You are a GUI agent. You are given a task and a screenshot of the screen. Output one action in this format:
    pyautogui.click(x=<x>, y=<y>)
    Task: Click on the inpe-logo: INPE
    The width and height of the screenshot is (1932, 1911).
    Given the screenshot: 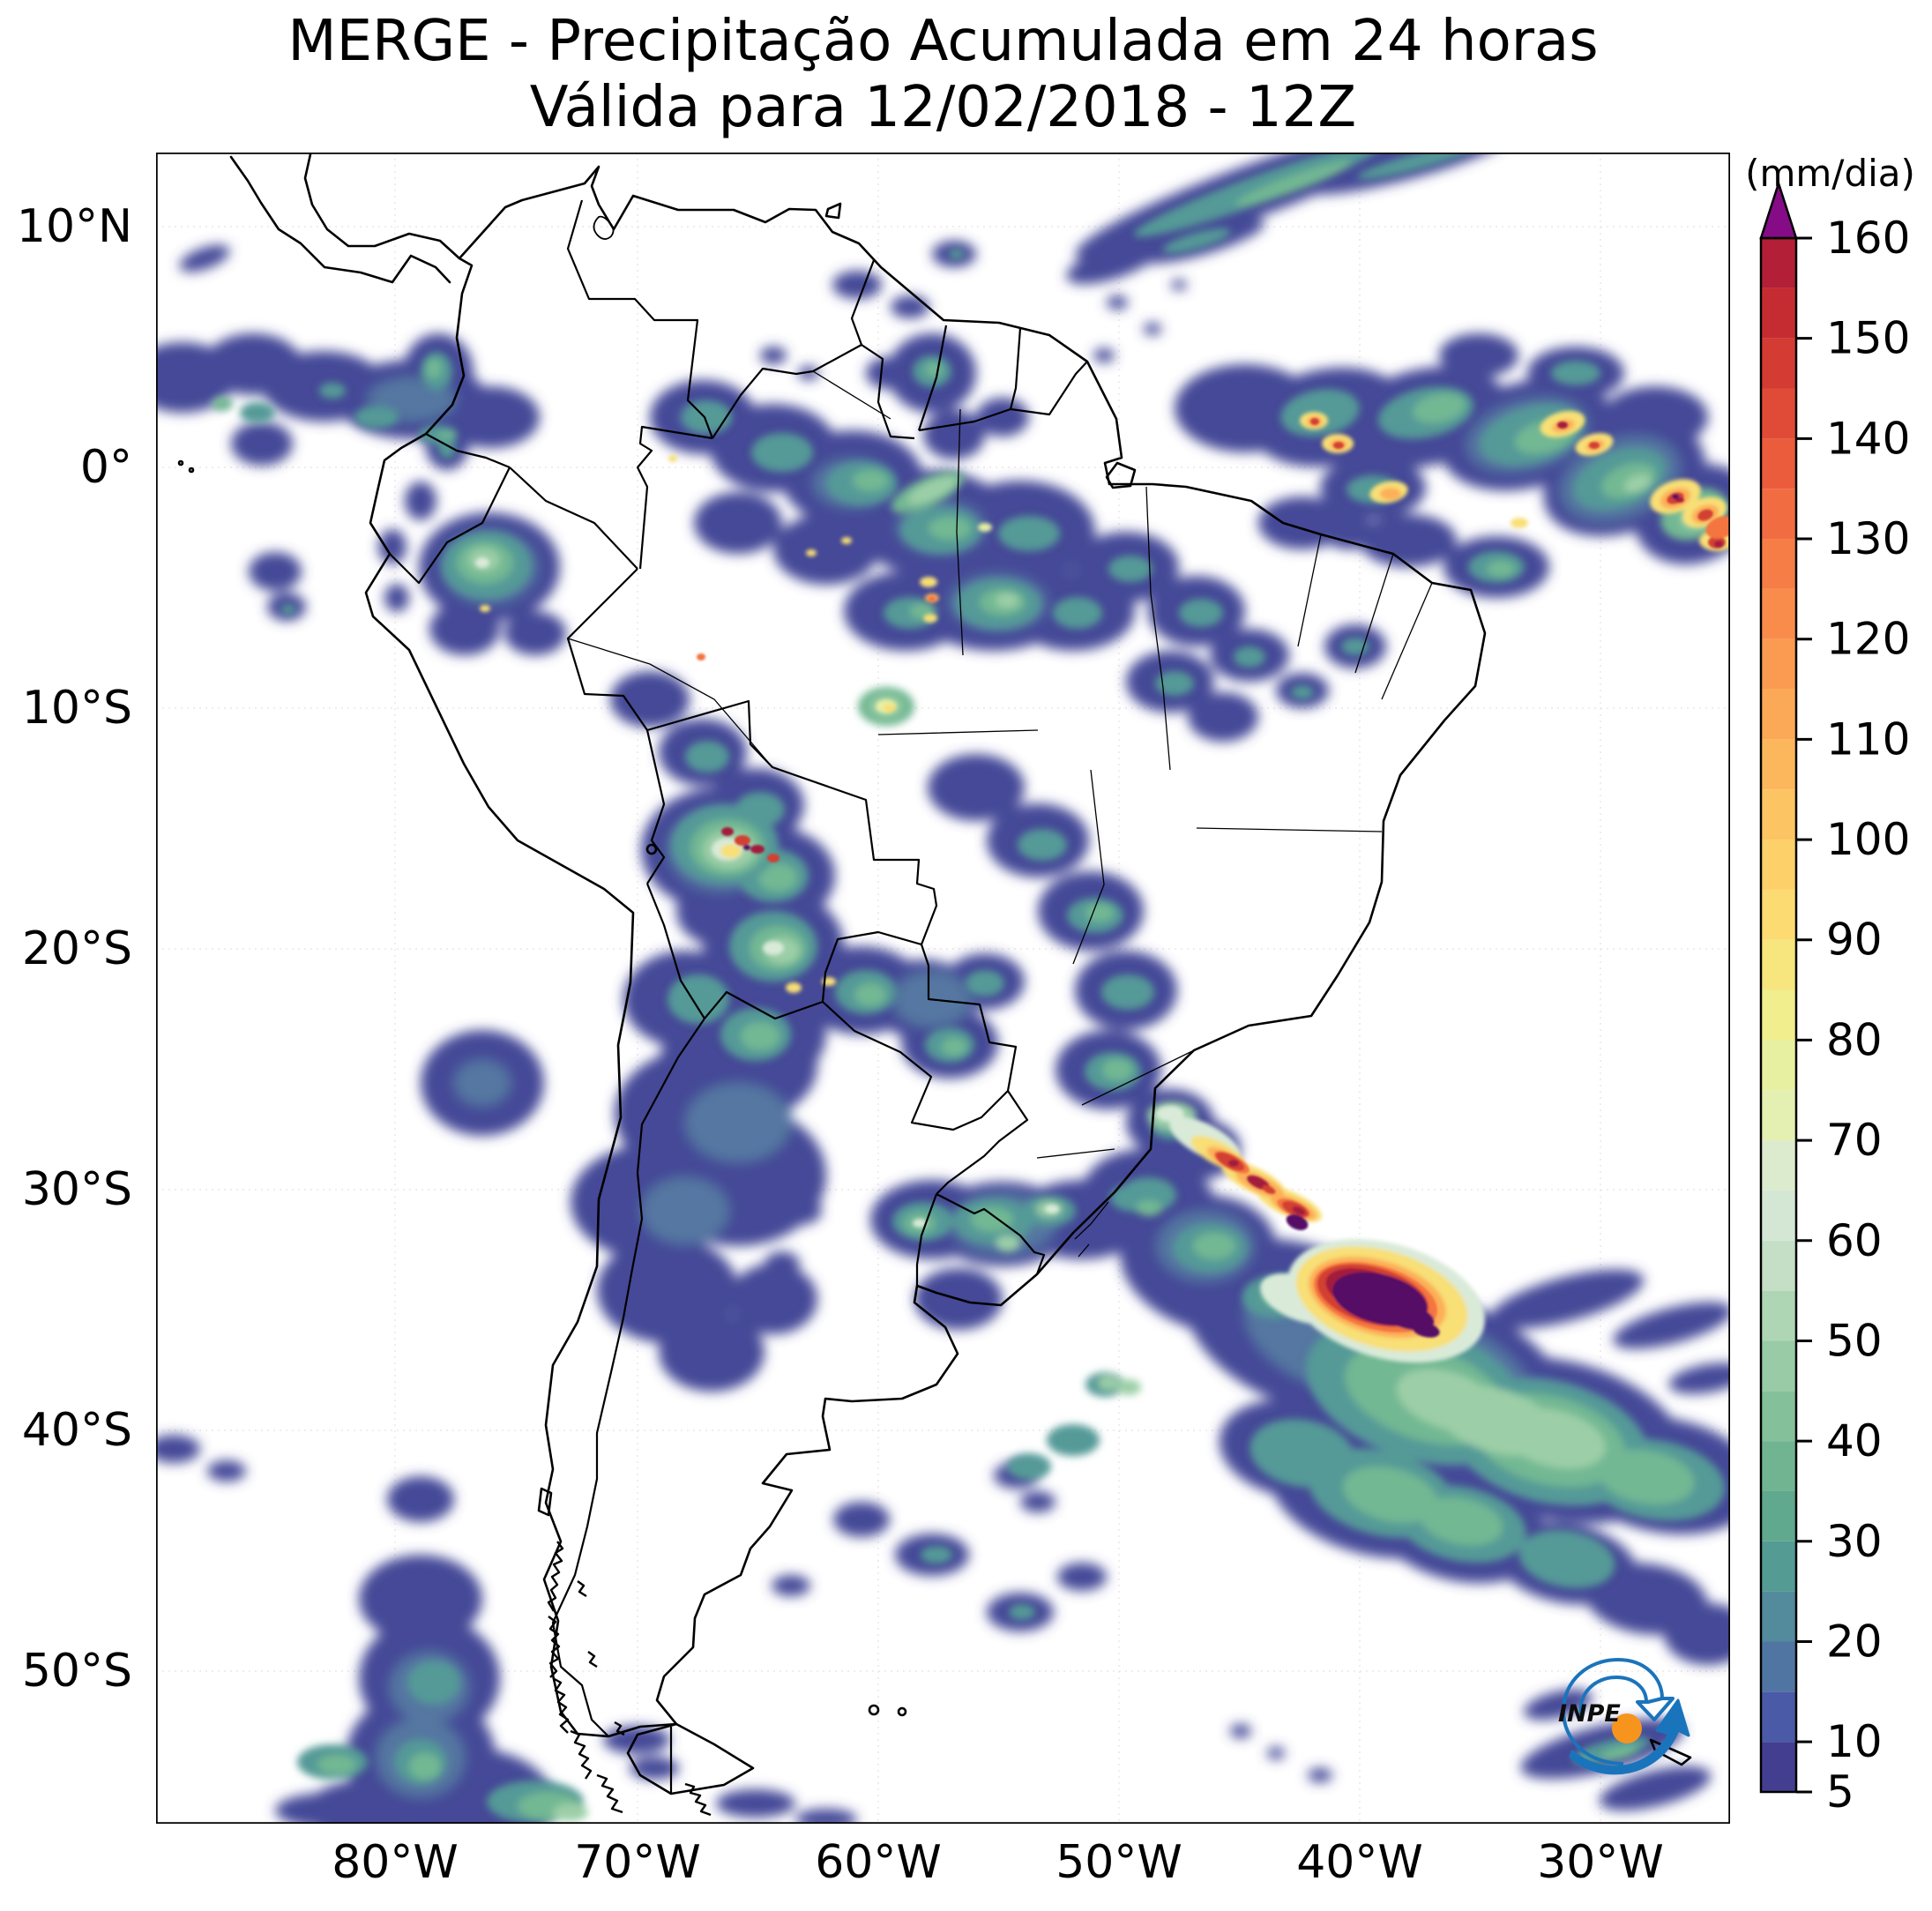 What is the action you would take?
    pyautogui.click(x=1624, y=1716)
    